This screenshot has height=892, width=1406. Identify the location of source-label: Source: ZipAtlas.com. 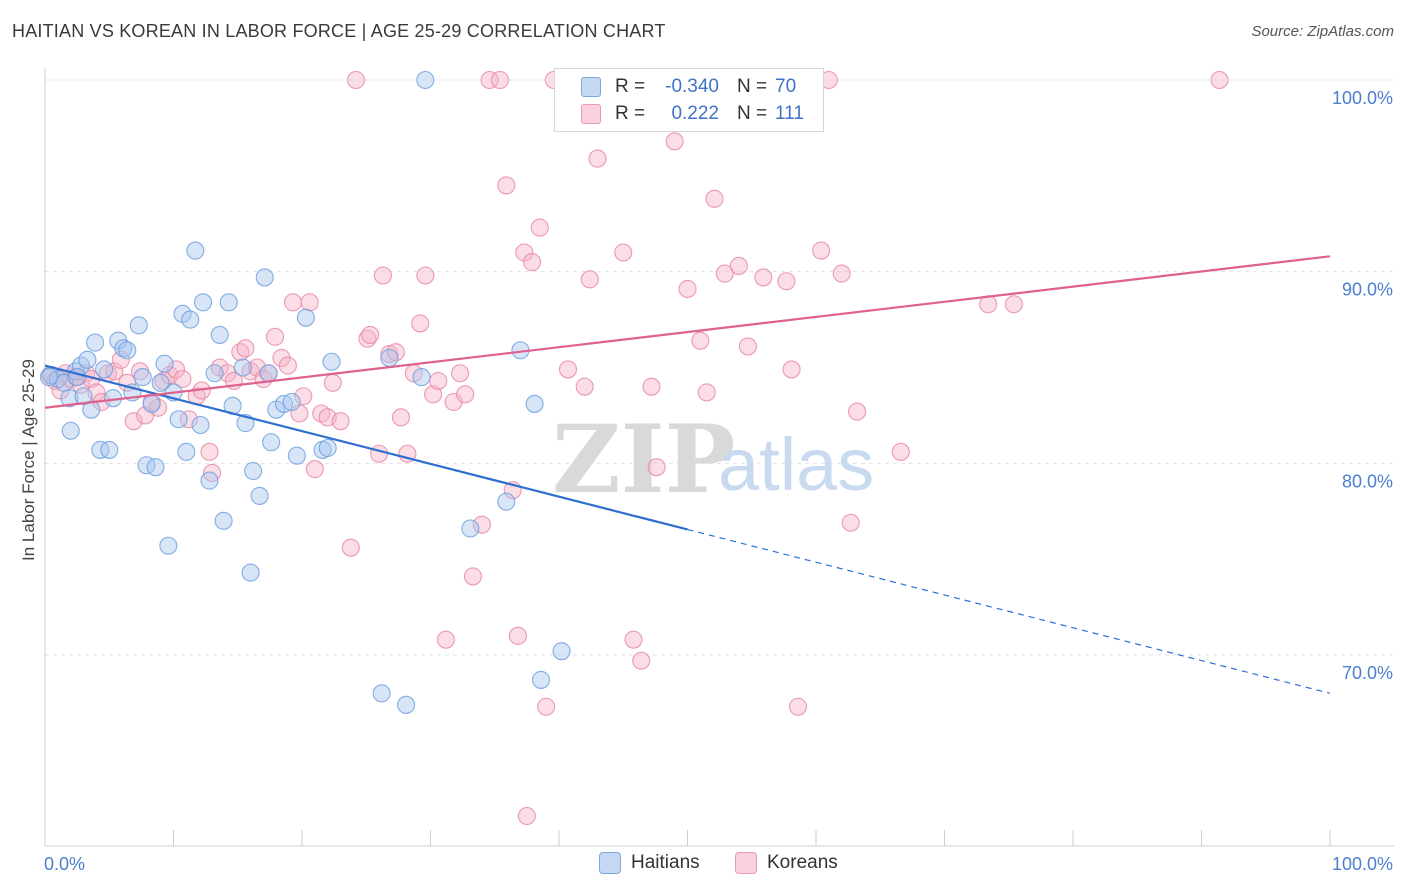
(1322, 31).